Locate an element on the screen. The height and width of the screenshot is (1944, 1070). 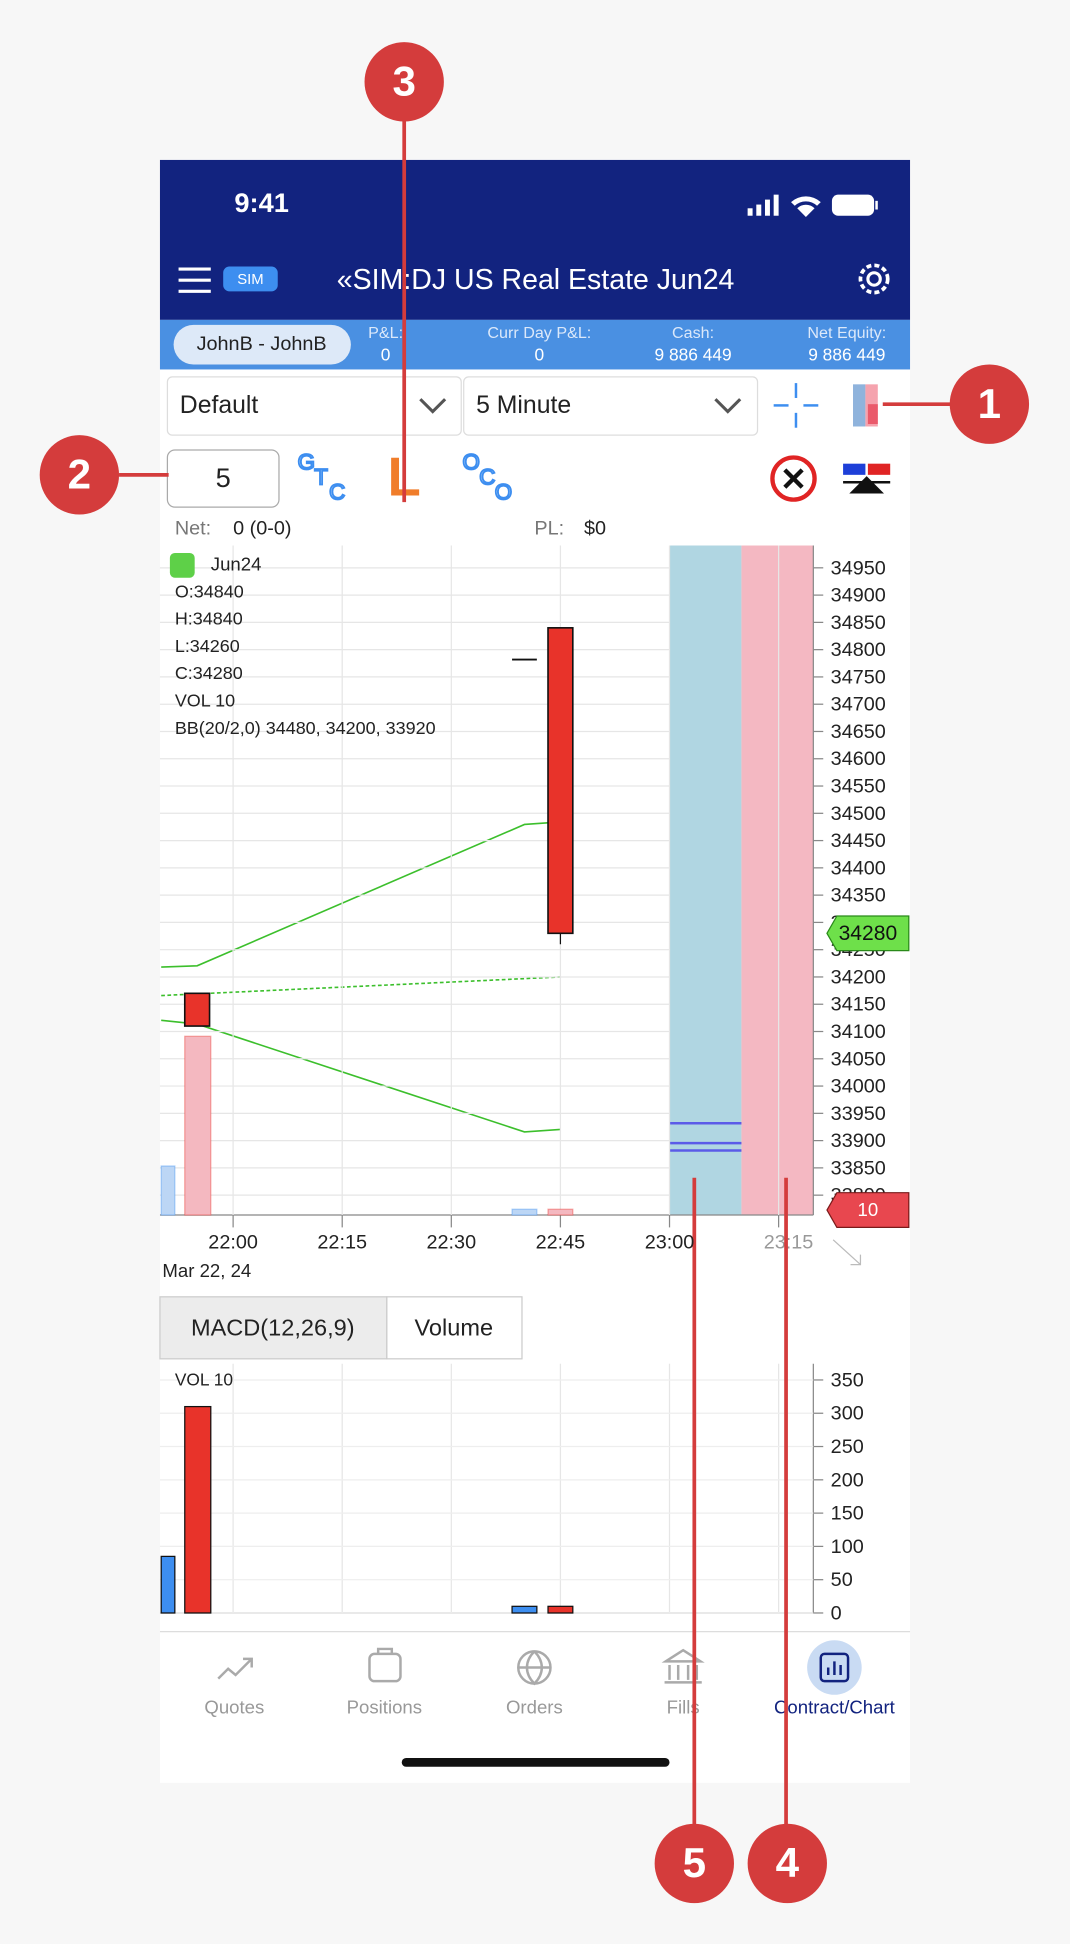
sim-badge: SIM is located at coordinates (250, 280).